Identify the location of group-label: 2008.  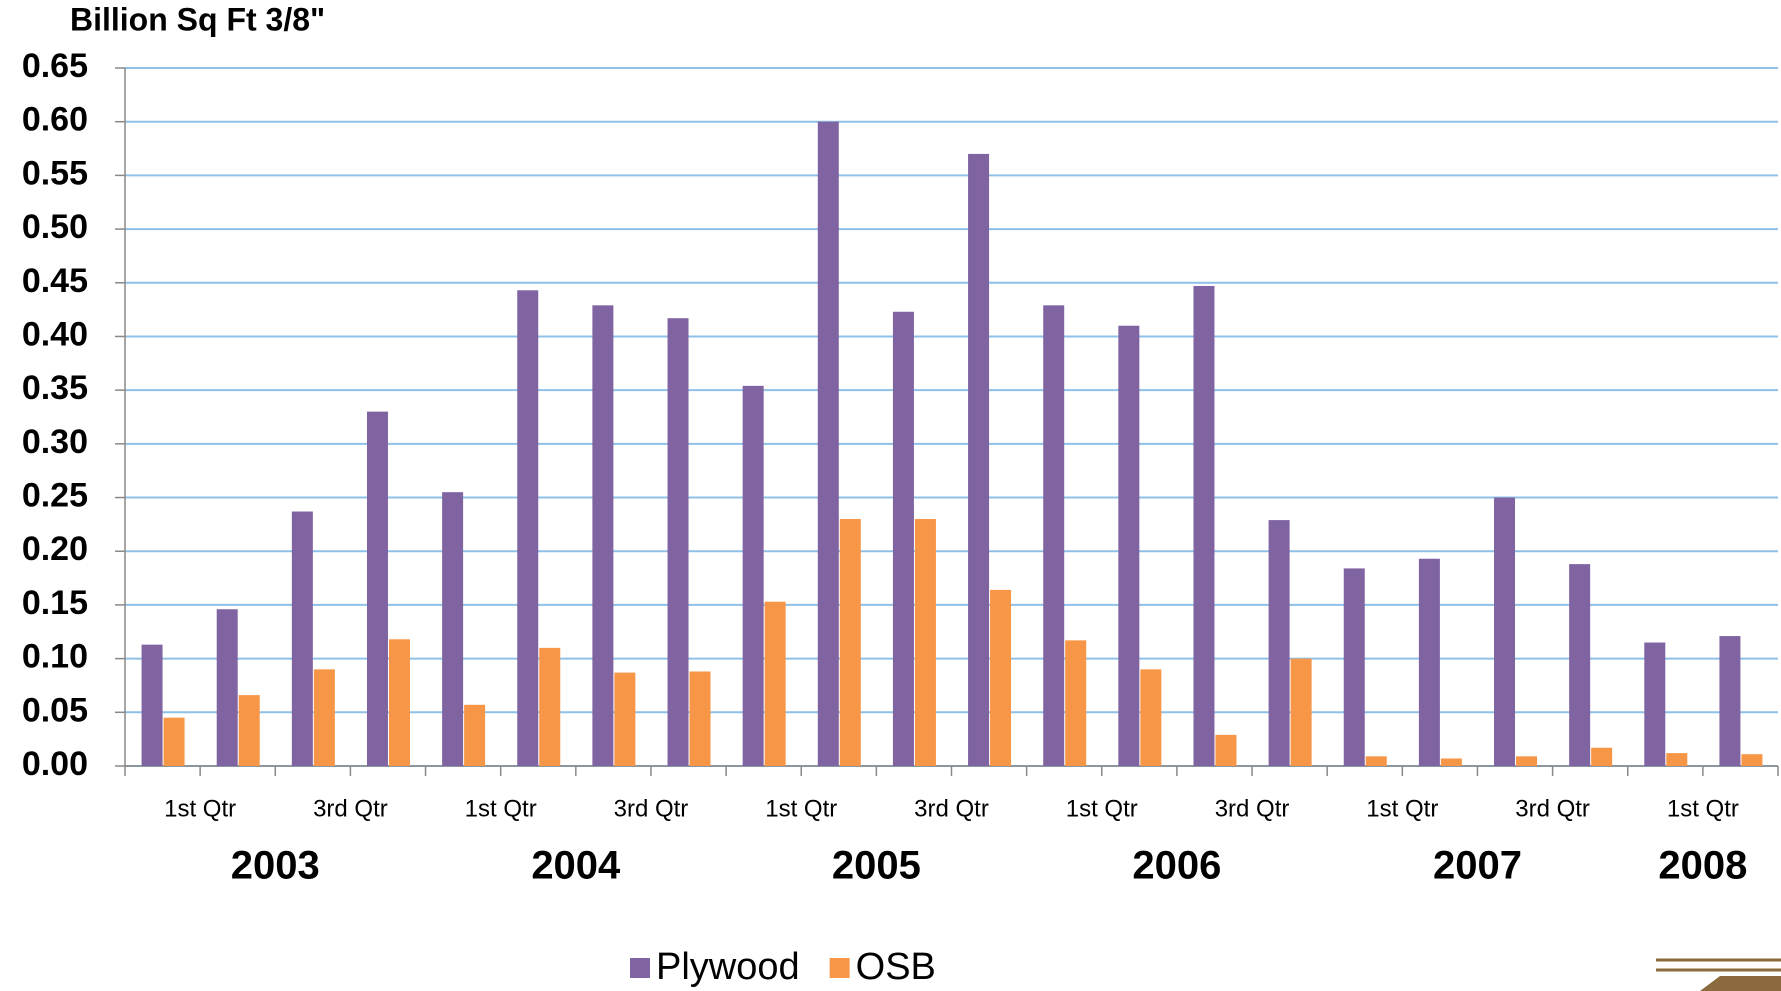
(1702, 866).